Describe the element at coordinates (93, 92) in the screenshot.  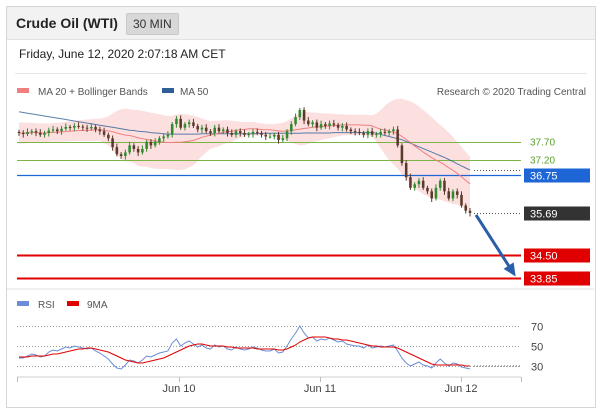
I see `ma20-legend-label: MA 20 + Bollinger Bands` at that location.